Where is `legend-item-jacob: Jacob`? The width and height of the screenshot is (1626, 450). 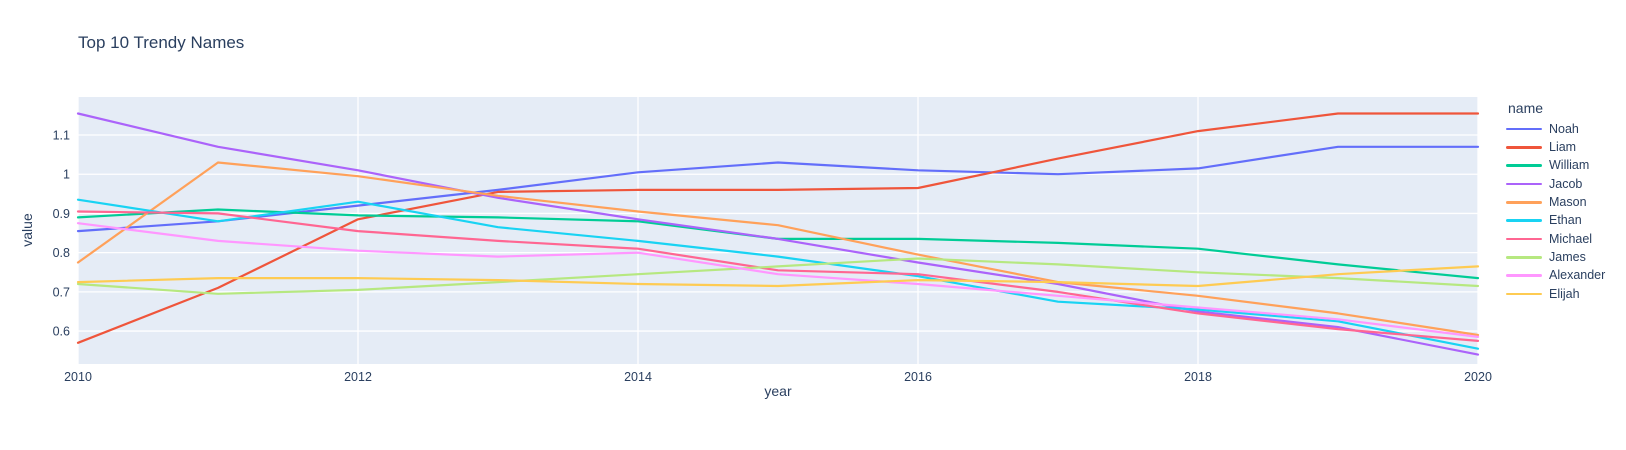 legend-item-jacob: Jacob is located at coordinates (1555, 184).